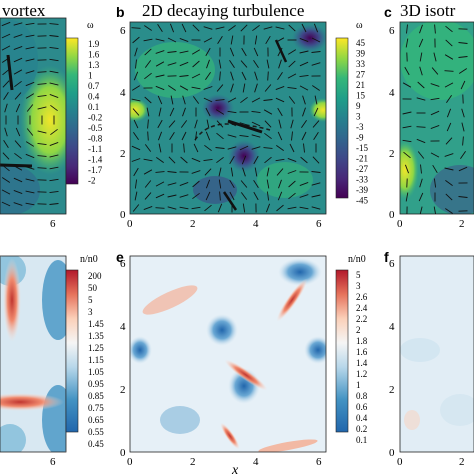 Image resolution: width=474 pixels, height=474 pixels. What do you see at coordinates (33, 354) in the screenshot?
I see `panel-d-density-field` at bounding box center [33, 354].